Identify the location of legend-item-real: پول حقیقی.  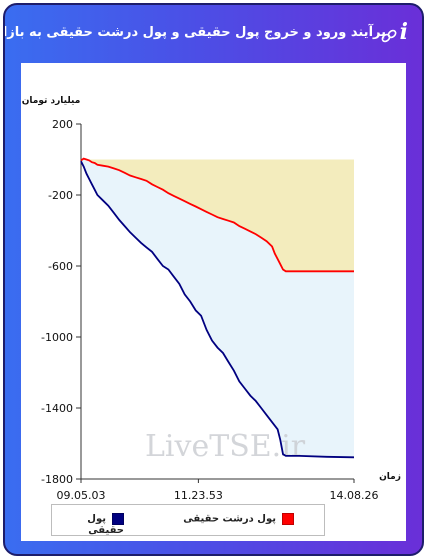
(88, 524).